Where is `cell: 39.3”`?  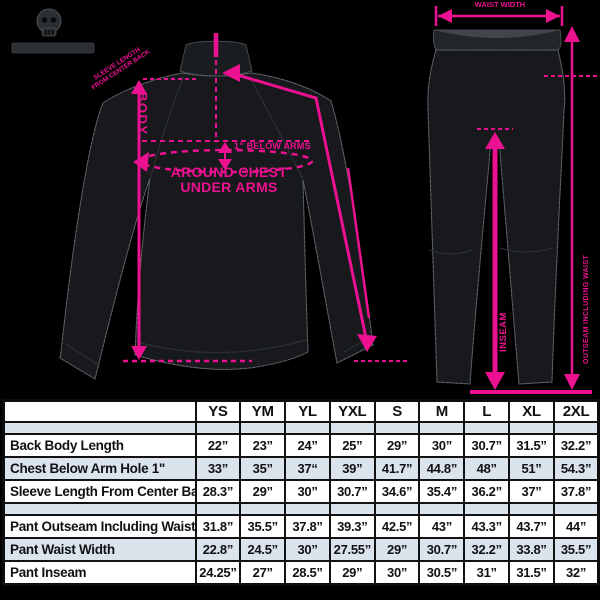
cell: 39.3” is located at coordinates (352, 526).